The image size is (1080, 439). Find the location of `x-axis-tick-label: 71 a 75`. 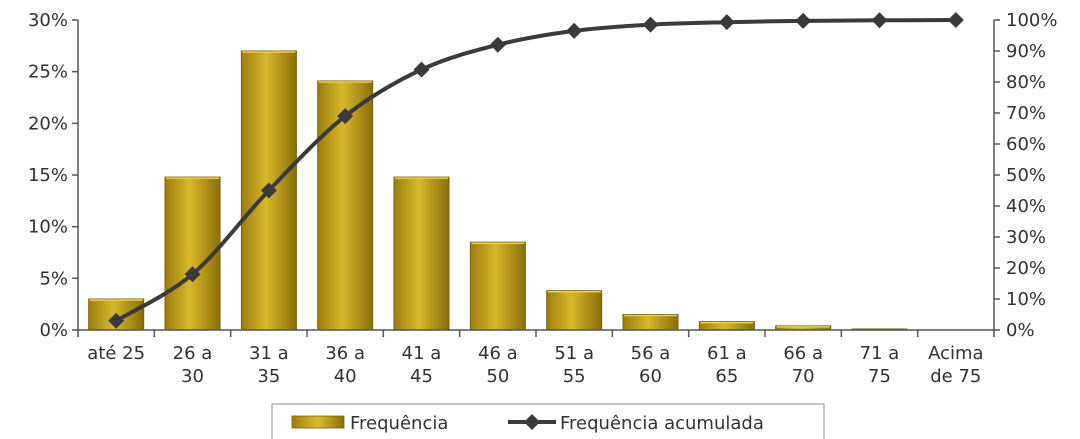

x-axis-tick-label: 71 a 75 is located at coordinates (880, 365).